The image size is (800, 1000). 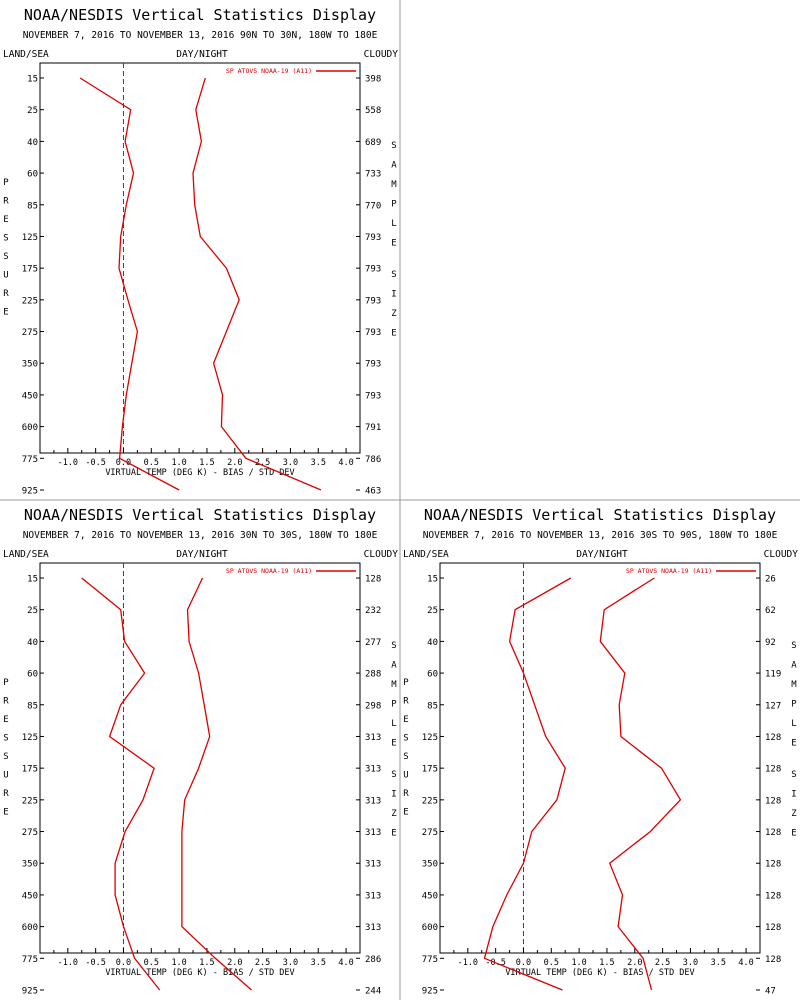 What do you see at coordinates (794, 705) in the screenshot?
I see `right-axis-title-letter: P` at bounding box center [794, 705].